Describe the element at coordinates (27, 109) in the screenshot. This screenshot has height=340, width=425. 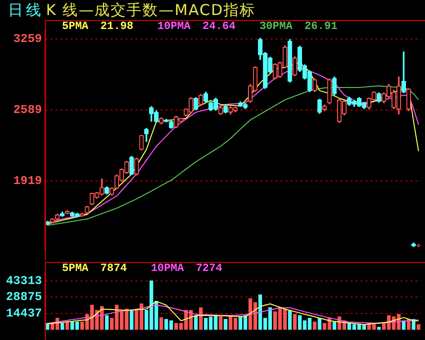
I see `y-tick-label: 2589` at that location.